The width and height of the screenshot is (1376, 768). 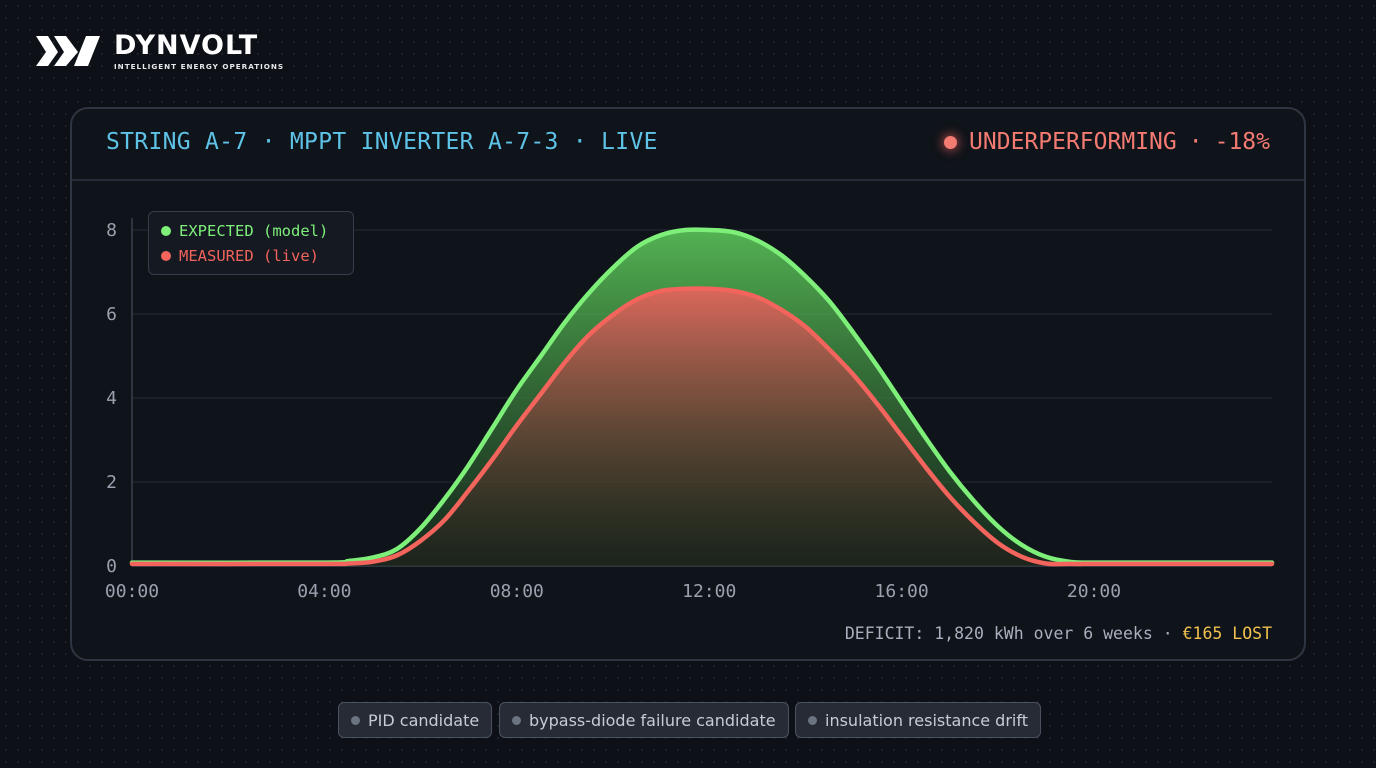 I want to click on y-tick-label: 2, so click(x=111, y=482).